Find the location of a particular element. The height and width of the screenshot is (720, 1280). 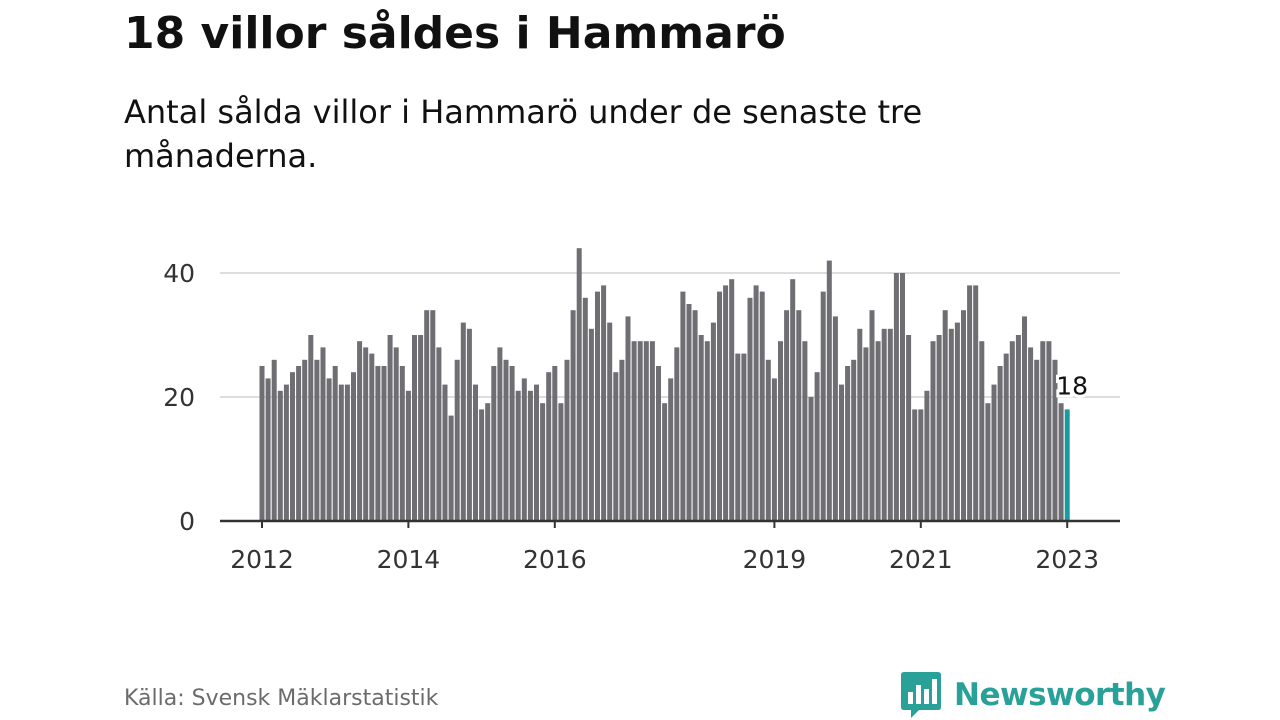

bar-chart-speech-bubble-icon is located at coordinates (921, 695).